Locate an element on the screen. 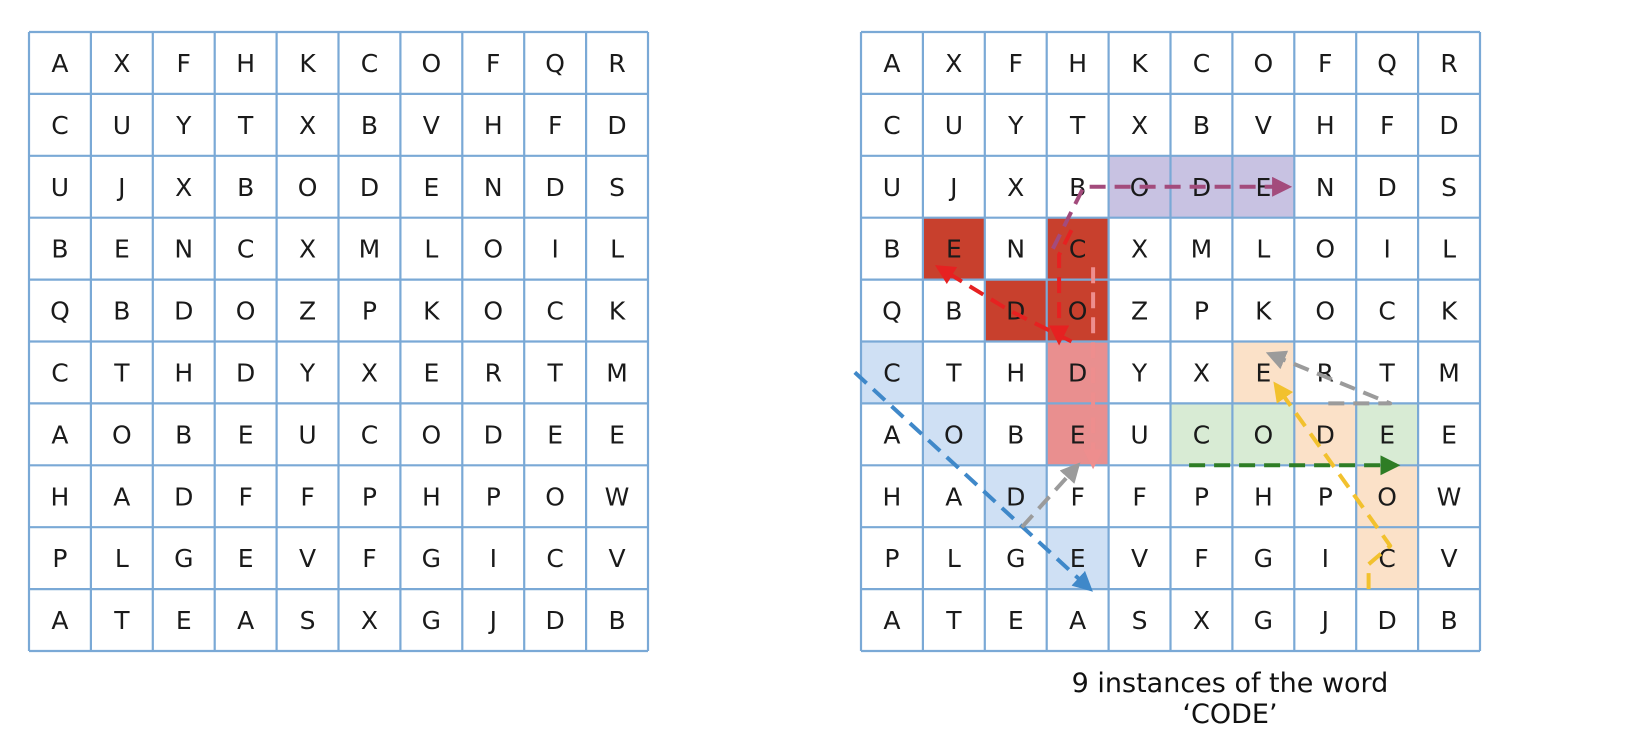  grid-letter: J is located at coordinates (1324, 620).